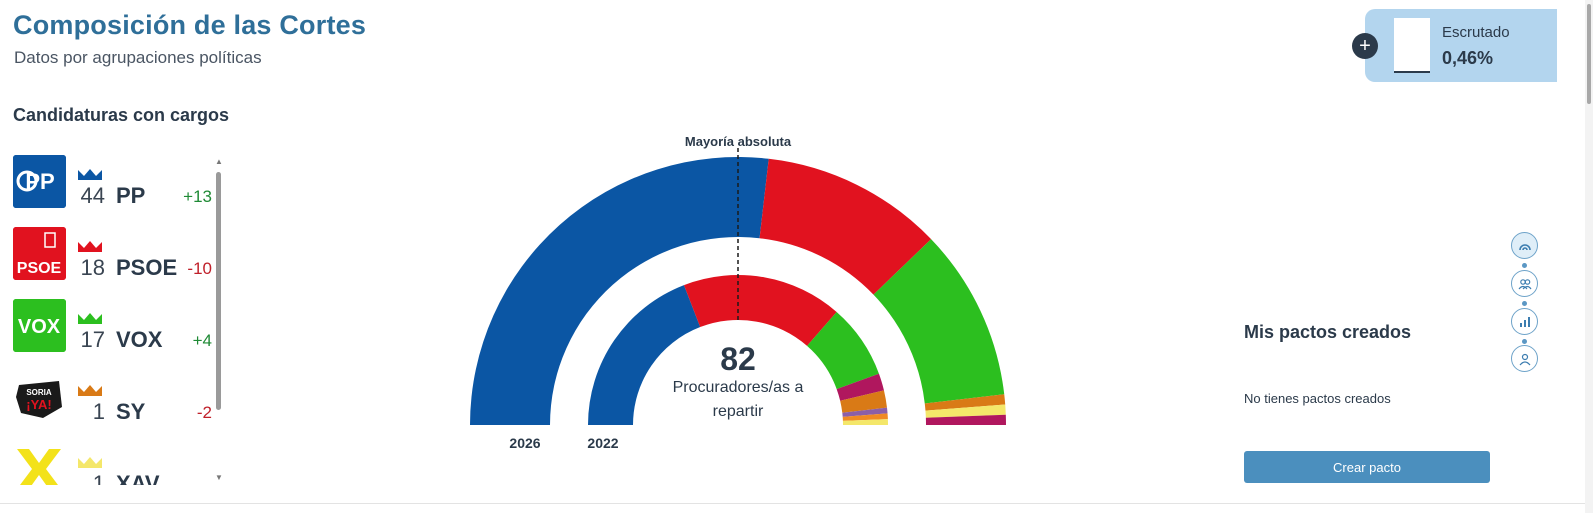 The image size is (1593, 513). What do you see at coordinates (843, 350) in the screenshot?
I see `hemicycle-segment-2022-vox` at bounding box center [843, 350].